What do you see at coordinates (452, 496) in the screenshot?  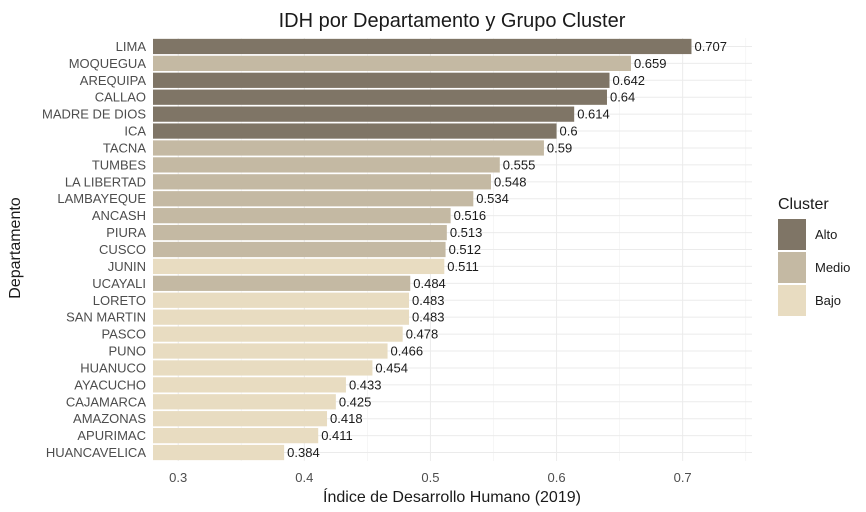 I see `x-axis-title: Índice de Desarrollo Humano (2019)` at bounding box center [452, 496].